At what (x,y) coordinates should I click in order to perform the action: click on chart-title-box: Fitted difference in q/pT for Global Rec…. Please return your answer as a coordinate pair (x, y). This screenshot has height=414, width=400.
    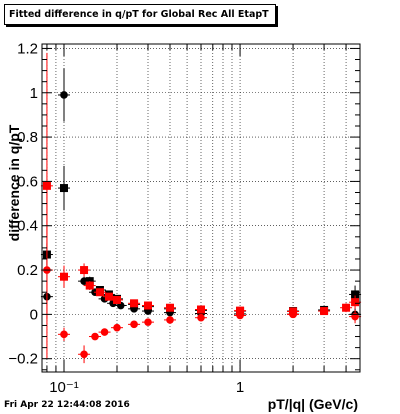
    Looking at the image, I should click on (140, 14).